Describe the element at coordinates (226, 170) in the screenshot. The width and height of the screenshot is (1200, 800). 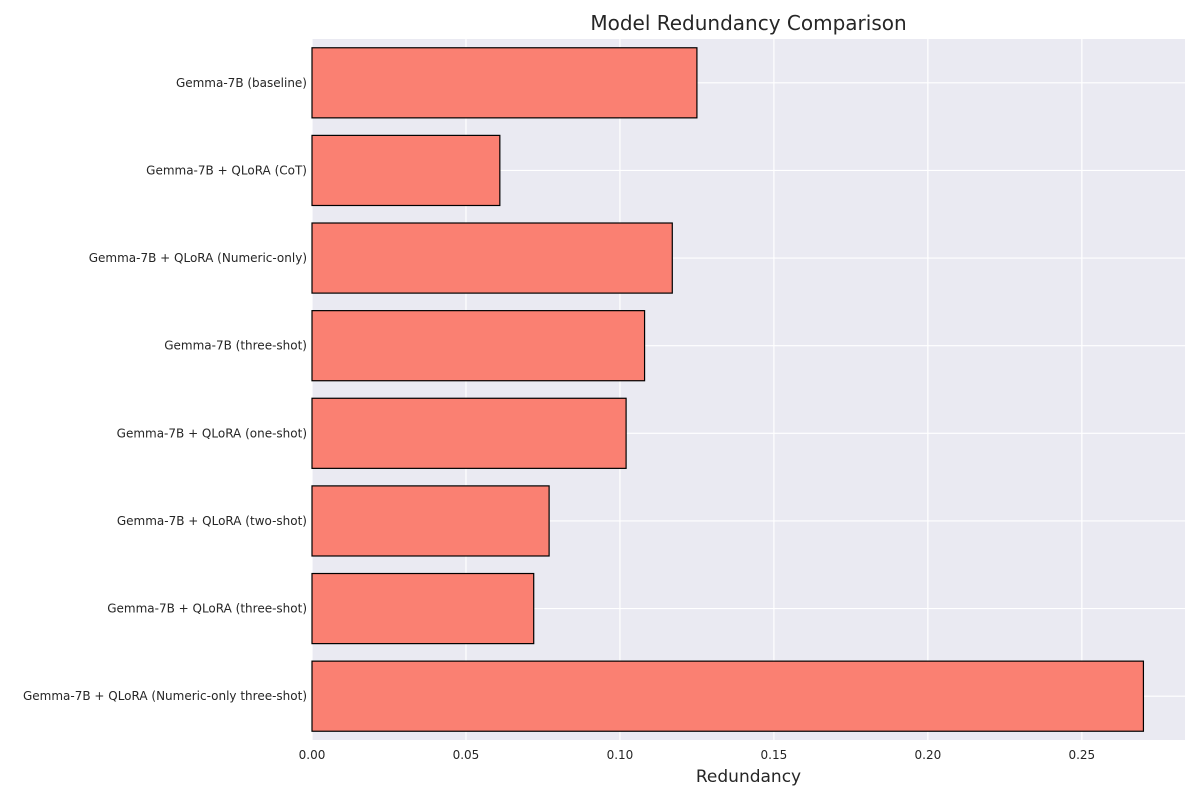
I see `y-tick-label: Gemma-7B + QLoRA (CoT)` at that location.